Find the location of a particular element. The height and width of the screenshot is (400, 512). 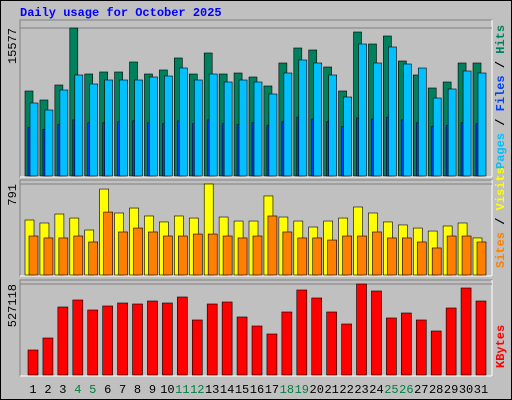

legend: Sites / Visits is located at coordinates (501, 217).